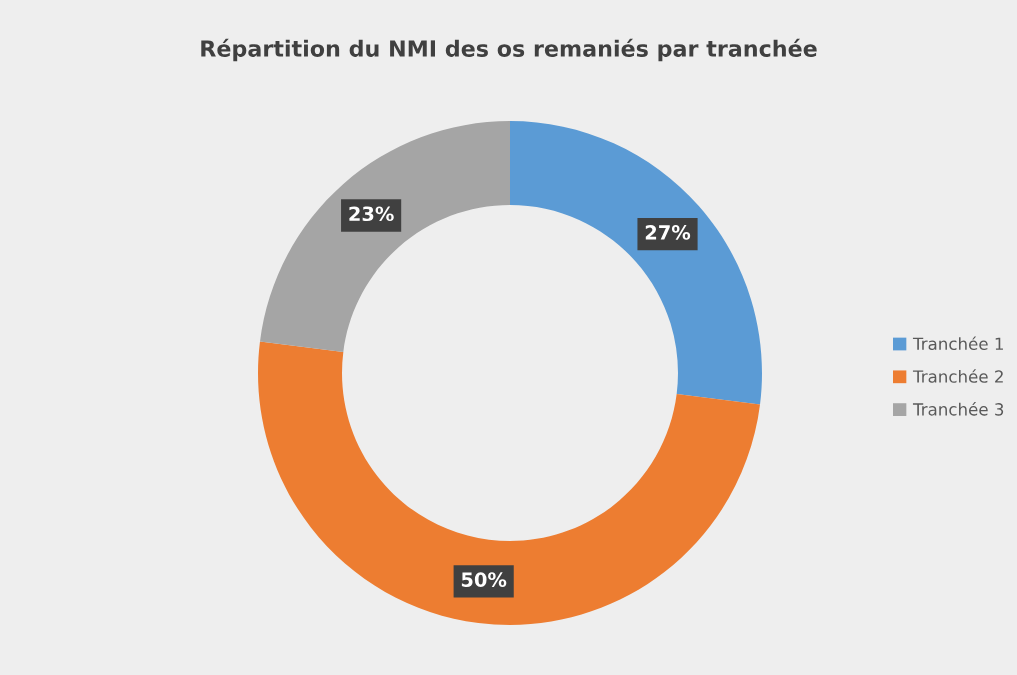  Describe the element at coordinates (957, 343) in the screenshot. I see `legend-label: Tranchée 1` at that location.